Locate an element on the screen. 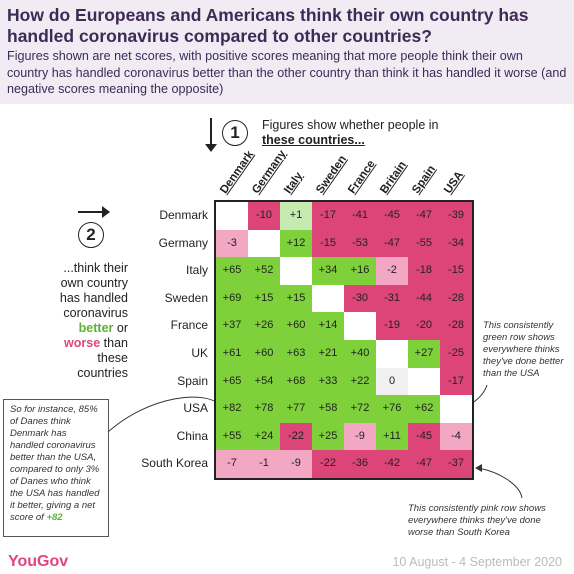  heatmap-cell: +76 is located at coordinates (392, 409).